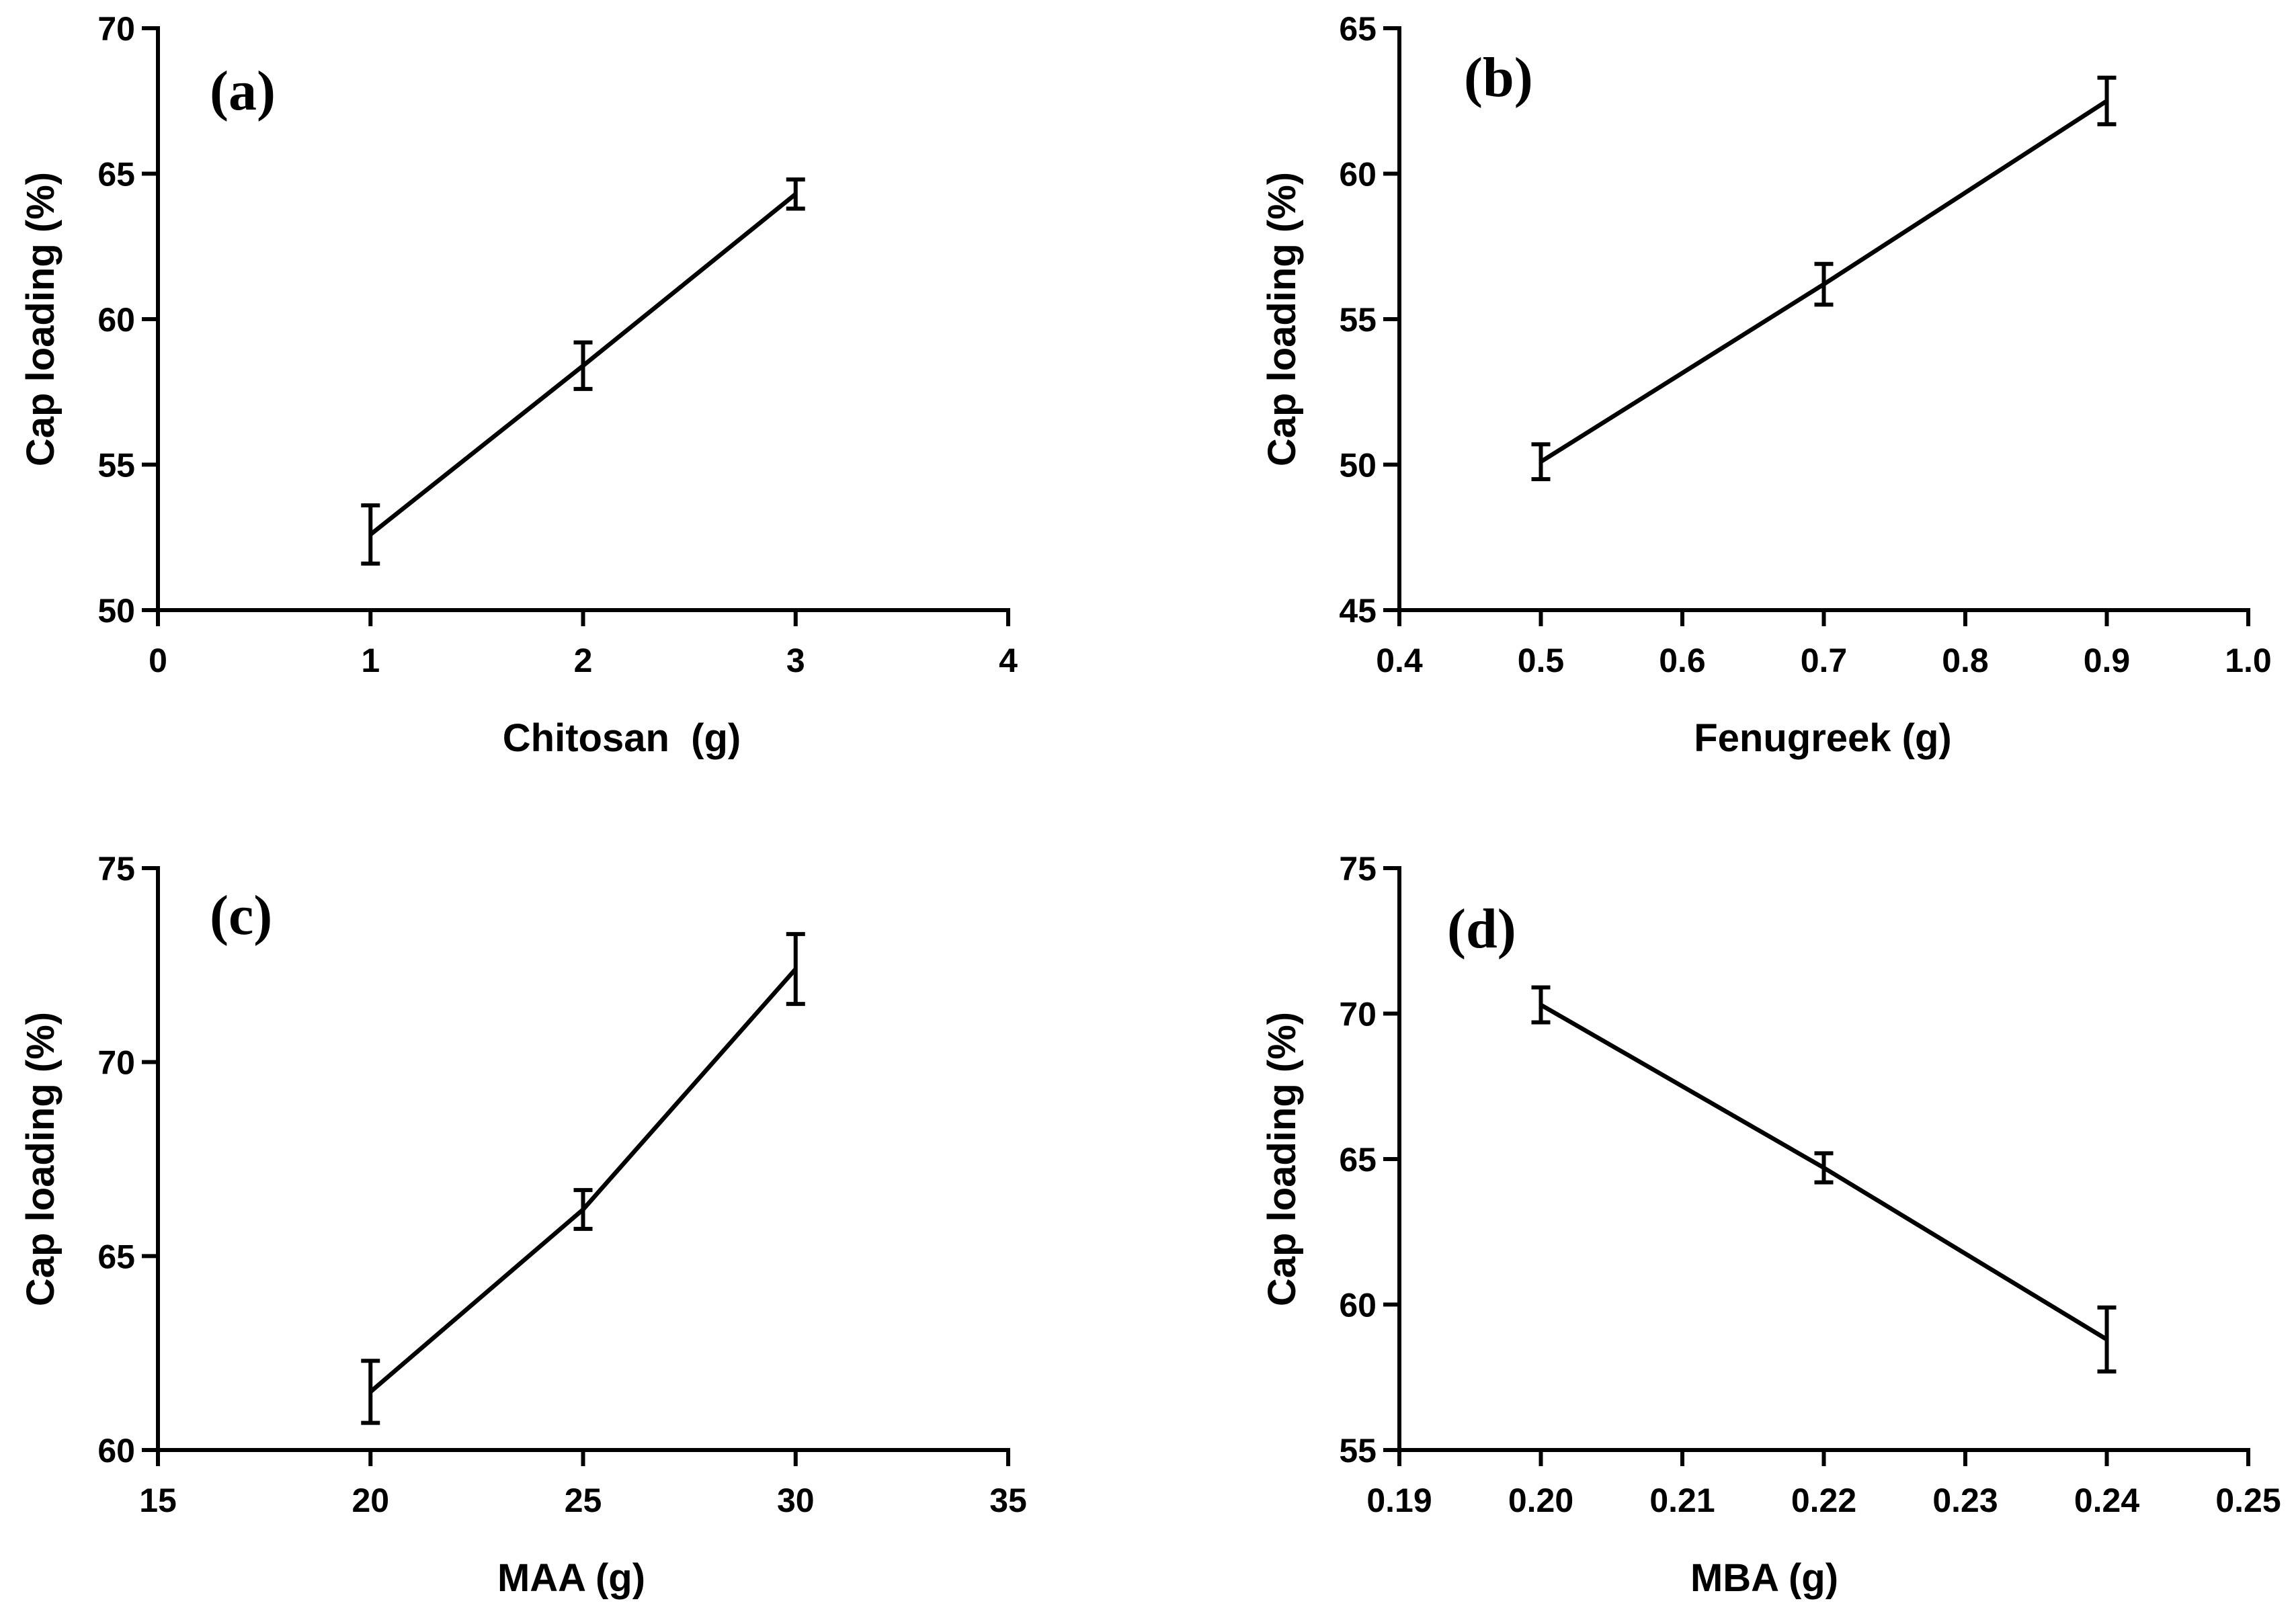 The image size is (2296, 1618). What do you see at coordinates (583, 660) in the screenshot?
I see `x-tick-label: 2` at bounding box center [583, 660].